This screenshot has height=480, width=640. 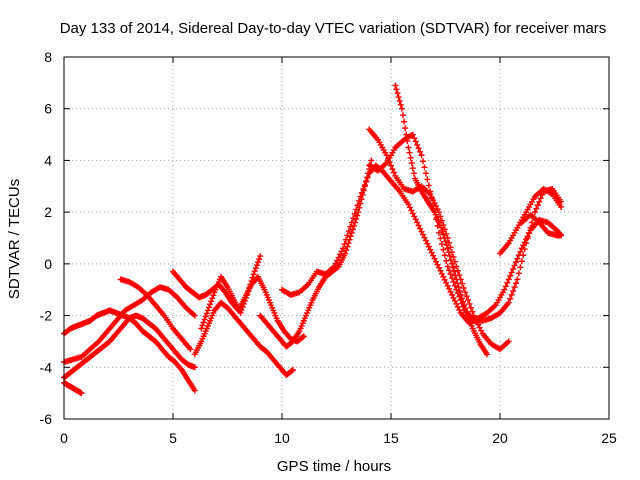 What do you see at coordinates (609, 438) in the screenshot?
I see `x-tick-label: 25` at bounding box center [609, 438].